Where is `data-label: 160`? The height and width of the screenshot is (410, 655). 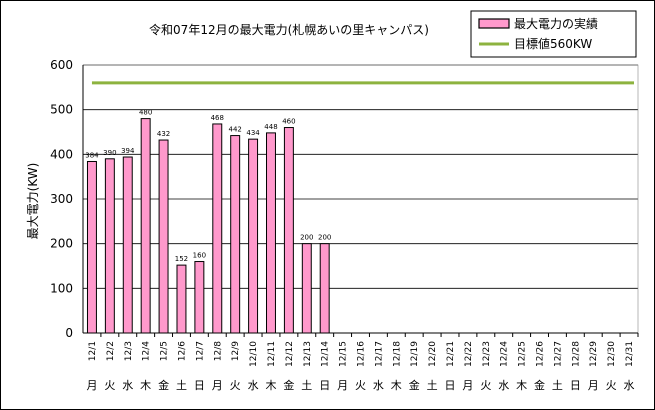 data-label: 160 is located at coordinates (199, 256).